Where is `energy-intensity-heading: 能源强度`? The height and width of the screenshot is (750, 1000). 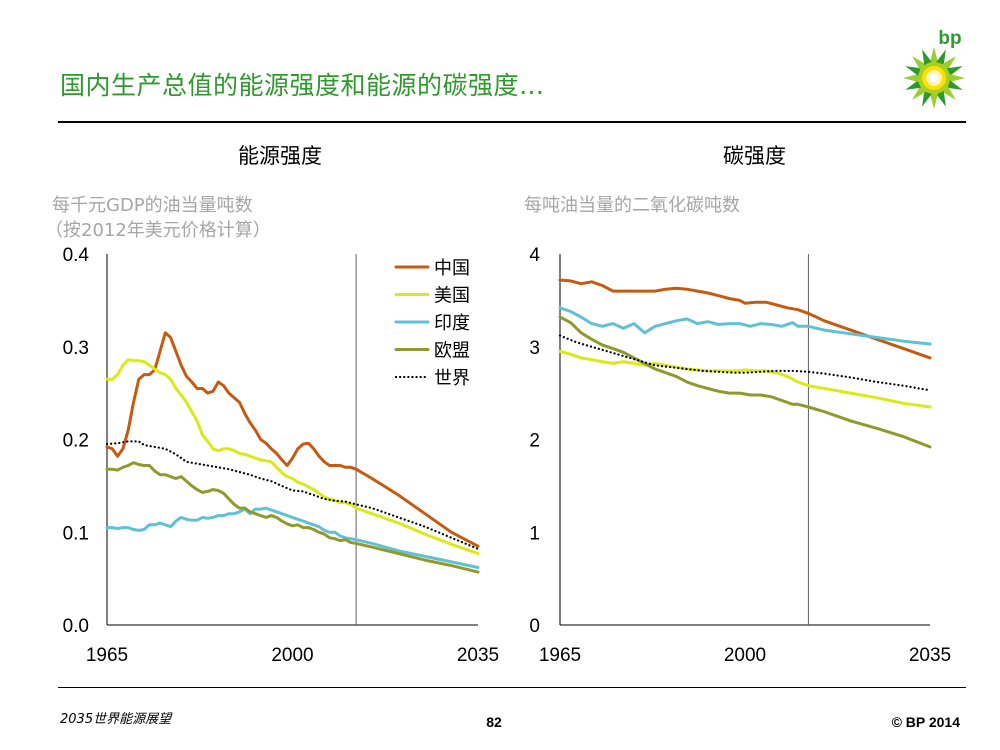
energy-intensity-heading: 能源强度 is located at coordinates (280, 156).